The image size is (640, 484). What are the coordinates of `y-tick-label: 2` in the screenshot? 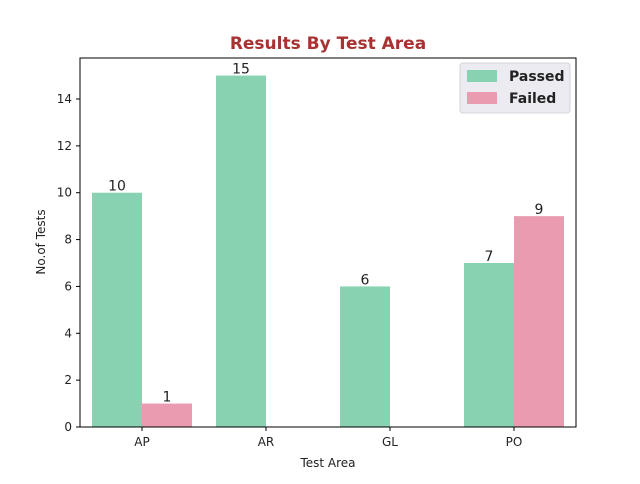 It's located at (68, 380).